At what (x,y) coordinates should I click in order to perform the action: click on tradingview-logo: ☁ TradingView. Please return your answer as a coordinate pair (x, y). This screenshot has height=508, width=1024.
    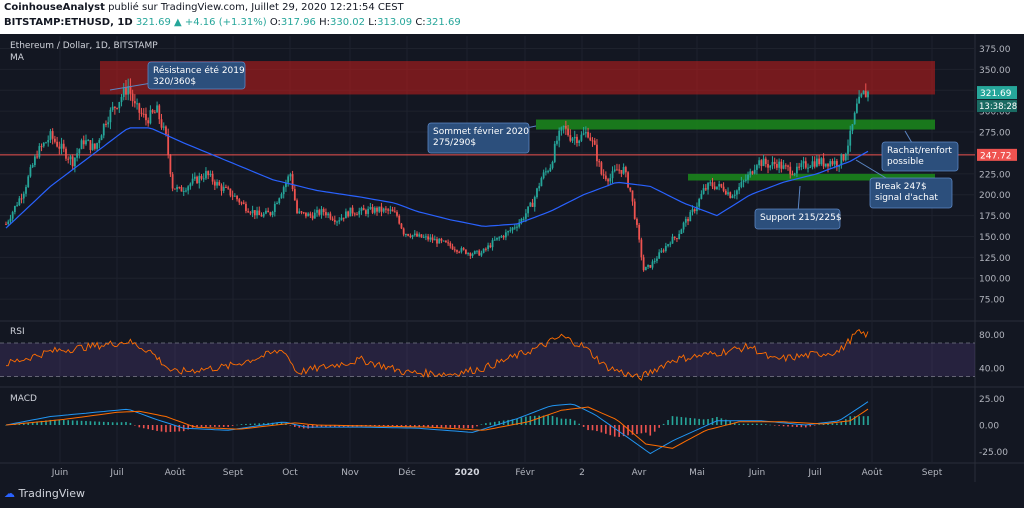
    Looking at the image, I should click on (44, 493).